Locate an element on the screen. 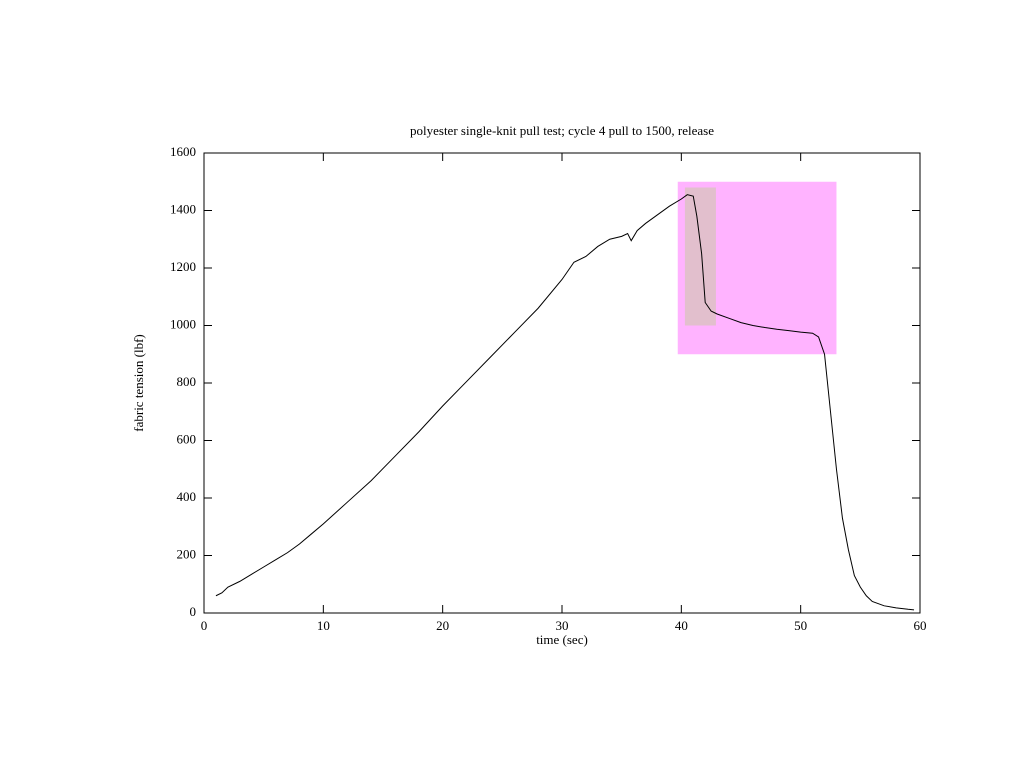 The image size is (1024, 768). x-tick-label: 60 is located at coordinates (920, 625).